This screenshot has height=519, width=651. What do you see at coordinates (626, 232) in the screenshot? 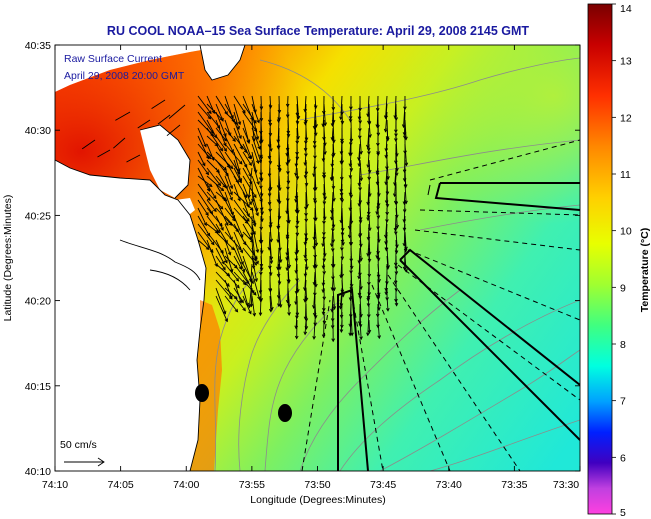
I see `colorbar-tick-label: 10` at bounding box center [626, 232].